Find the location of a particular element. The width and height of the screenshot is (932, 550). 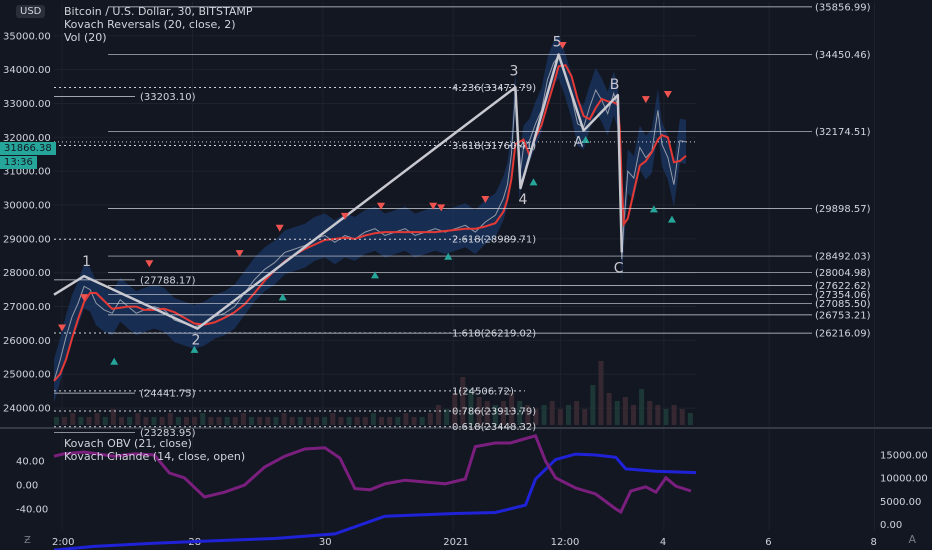

level-label-right: (26753.21) is located at coordinates (843, 315).